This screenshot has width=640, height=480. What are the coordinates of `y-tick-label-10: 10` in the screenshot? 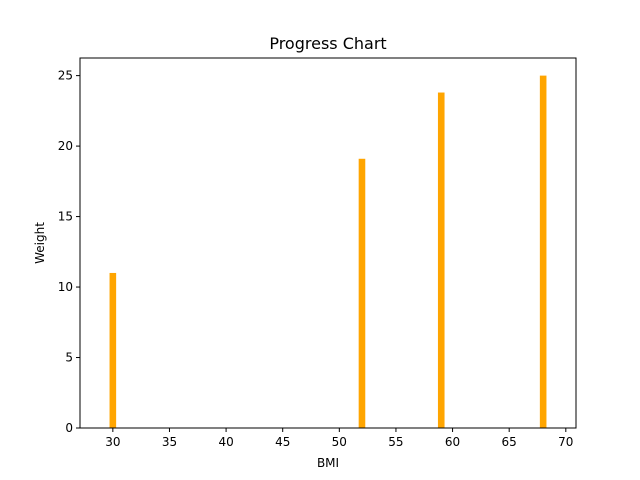 It's located at (65, 287).